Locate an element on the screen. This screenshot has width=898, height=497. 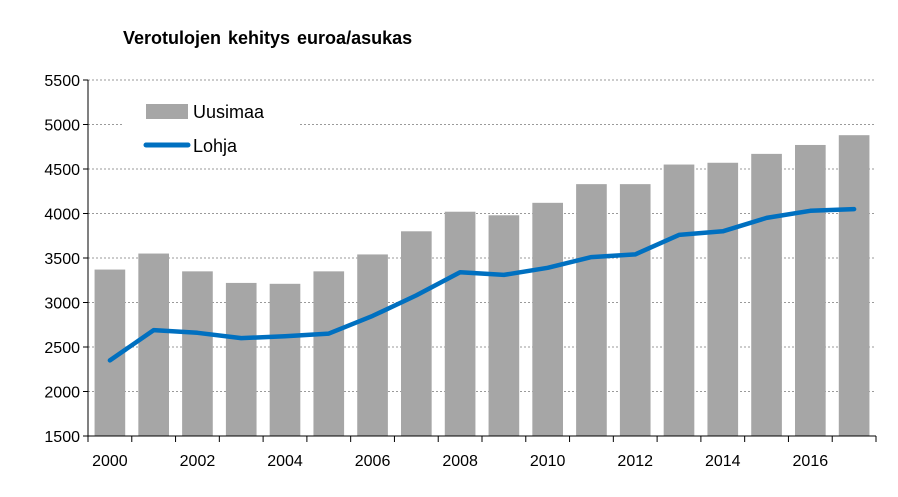
y-tick-label: 1500 is located at coordinates (62, 437).